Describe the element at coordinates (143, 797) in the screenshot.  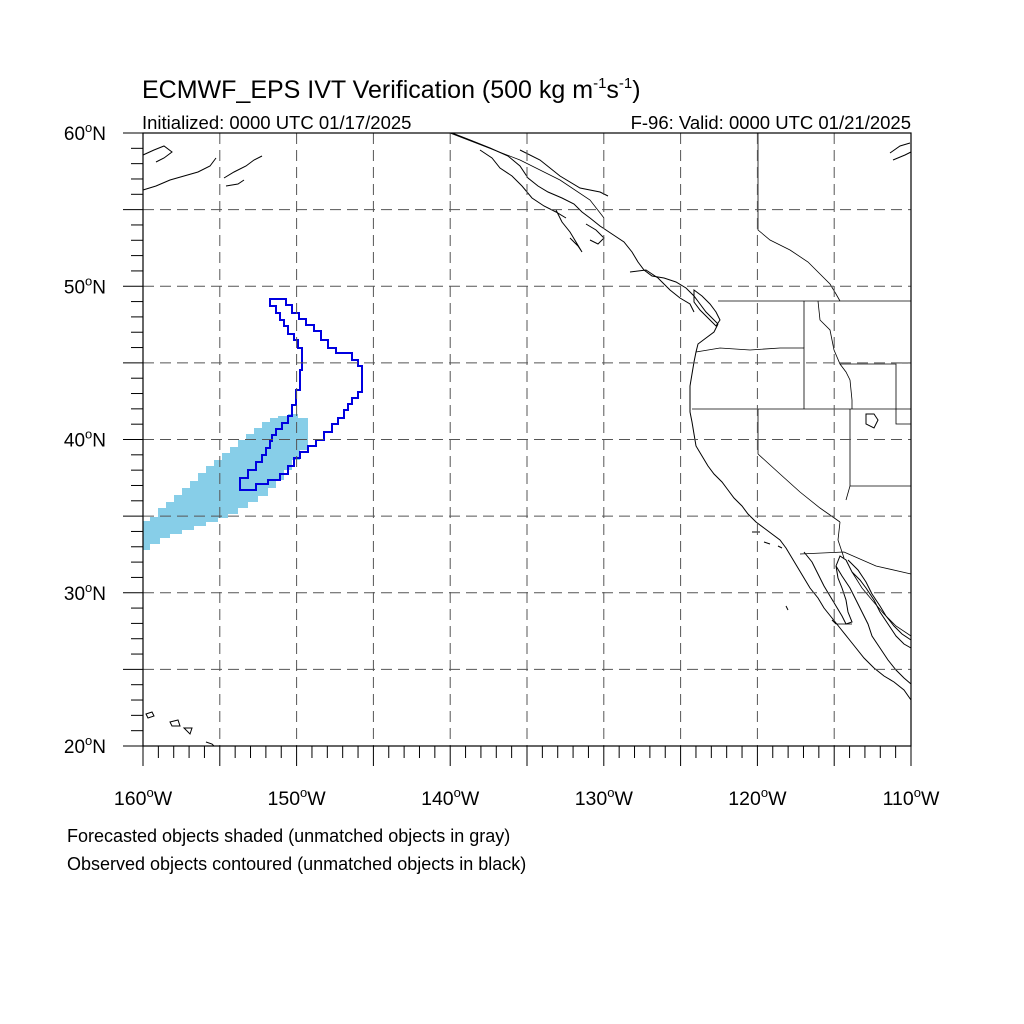
I see `lon-label: 160oW` at that location.